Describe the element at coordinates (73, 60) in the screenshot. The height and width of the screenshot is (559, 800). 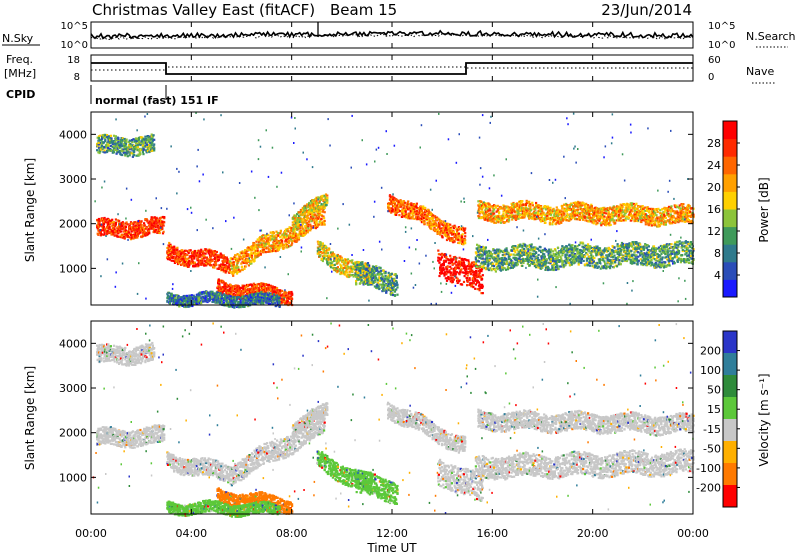
I see `freq-tick-top: 18` at that location.